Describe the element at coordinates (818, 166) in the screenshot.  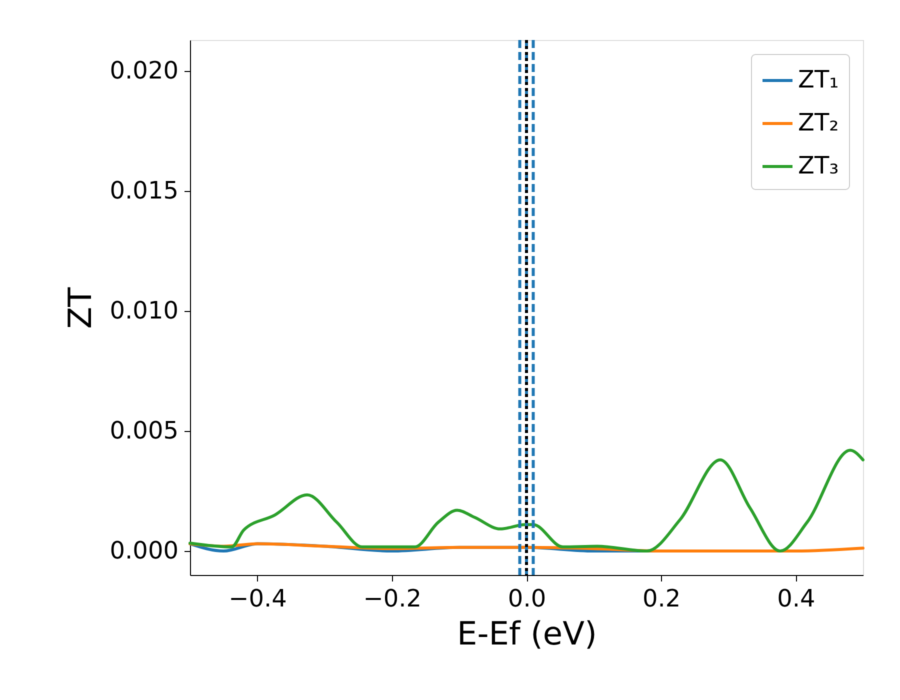
I see `legend-label: ZT₃` at that location.